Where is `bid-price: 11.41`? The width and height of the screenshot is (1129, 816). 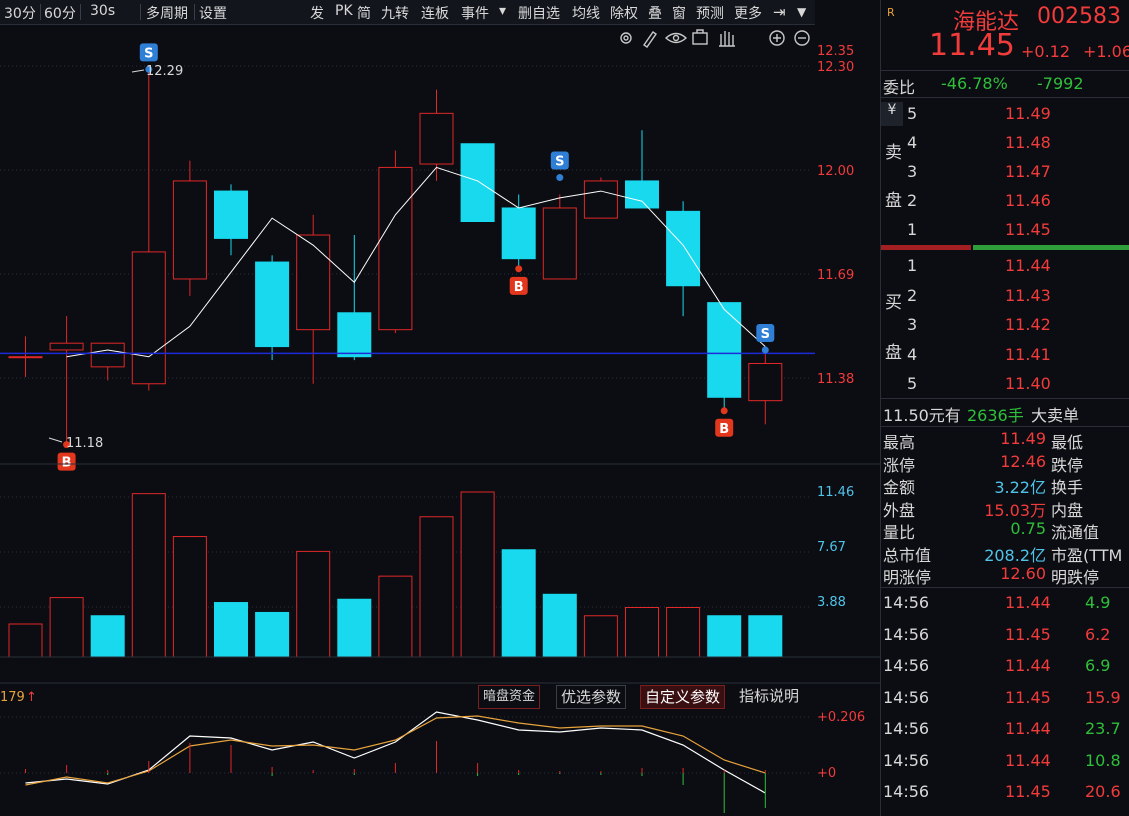 bid-price: 11.41 is located at coordinates (1028, 354).